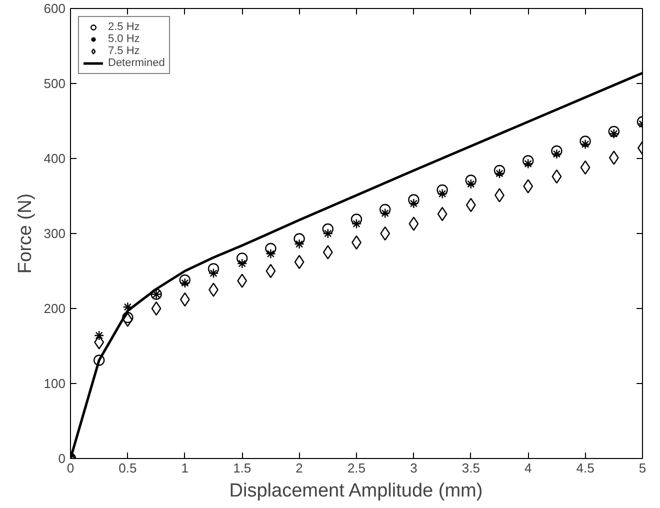  Describe the element at coordinates (62, 458) in the screenshot. I see `y-tick-label: 0` at that location.